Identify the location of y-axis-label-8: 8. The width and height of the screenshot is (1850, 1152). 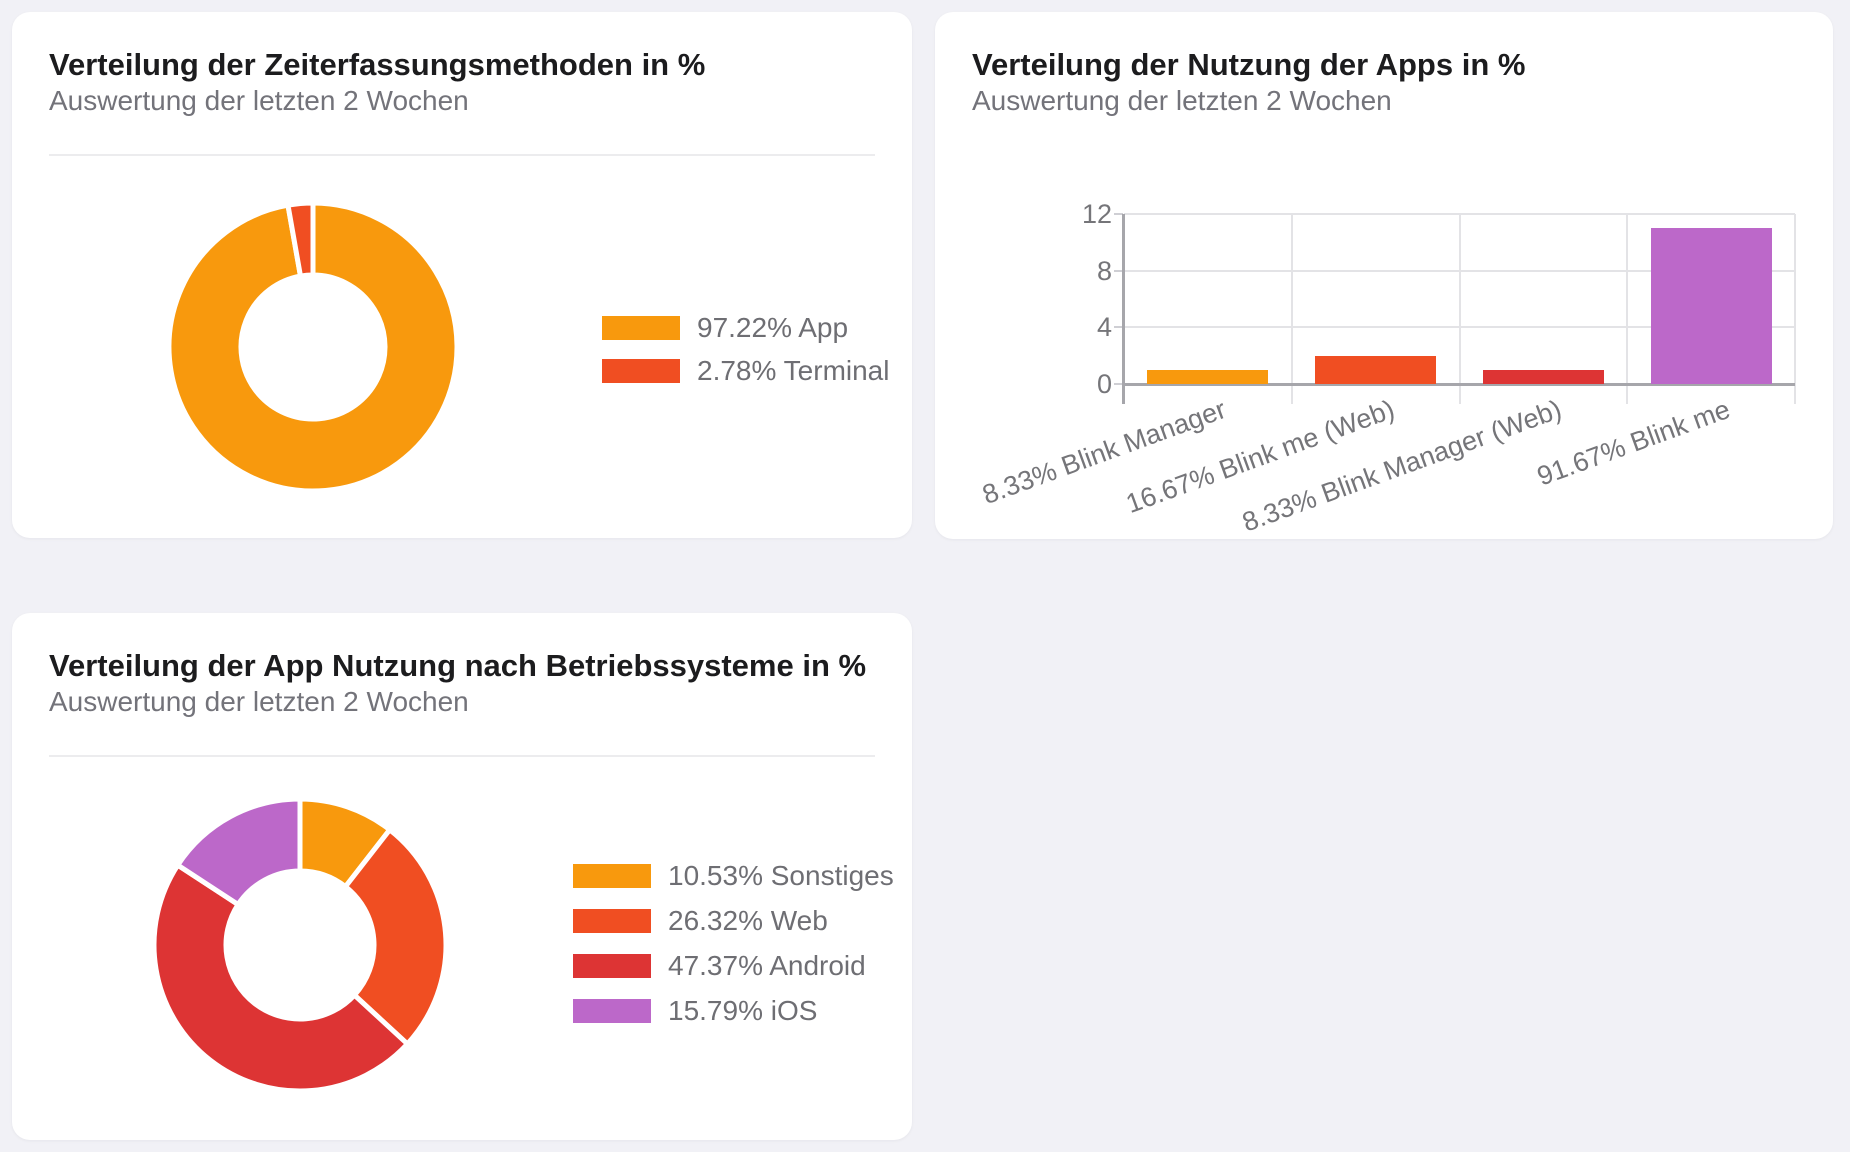
(1104, 270).